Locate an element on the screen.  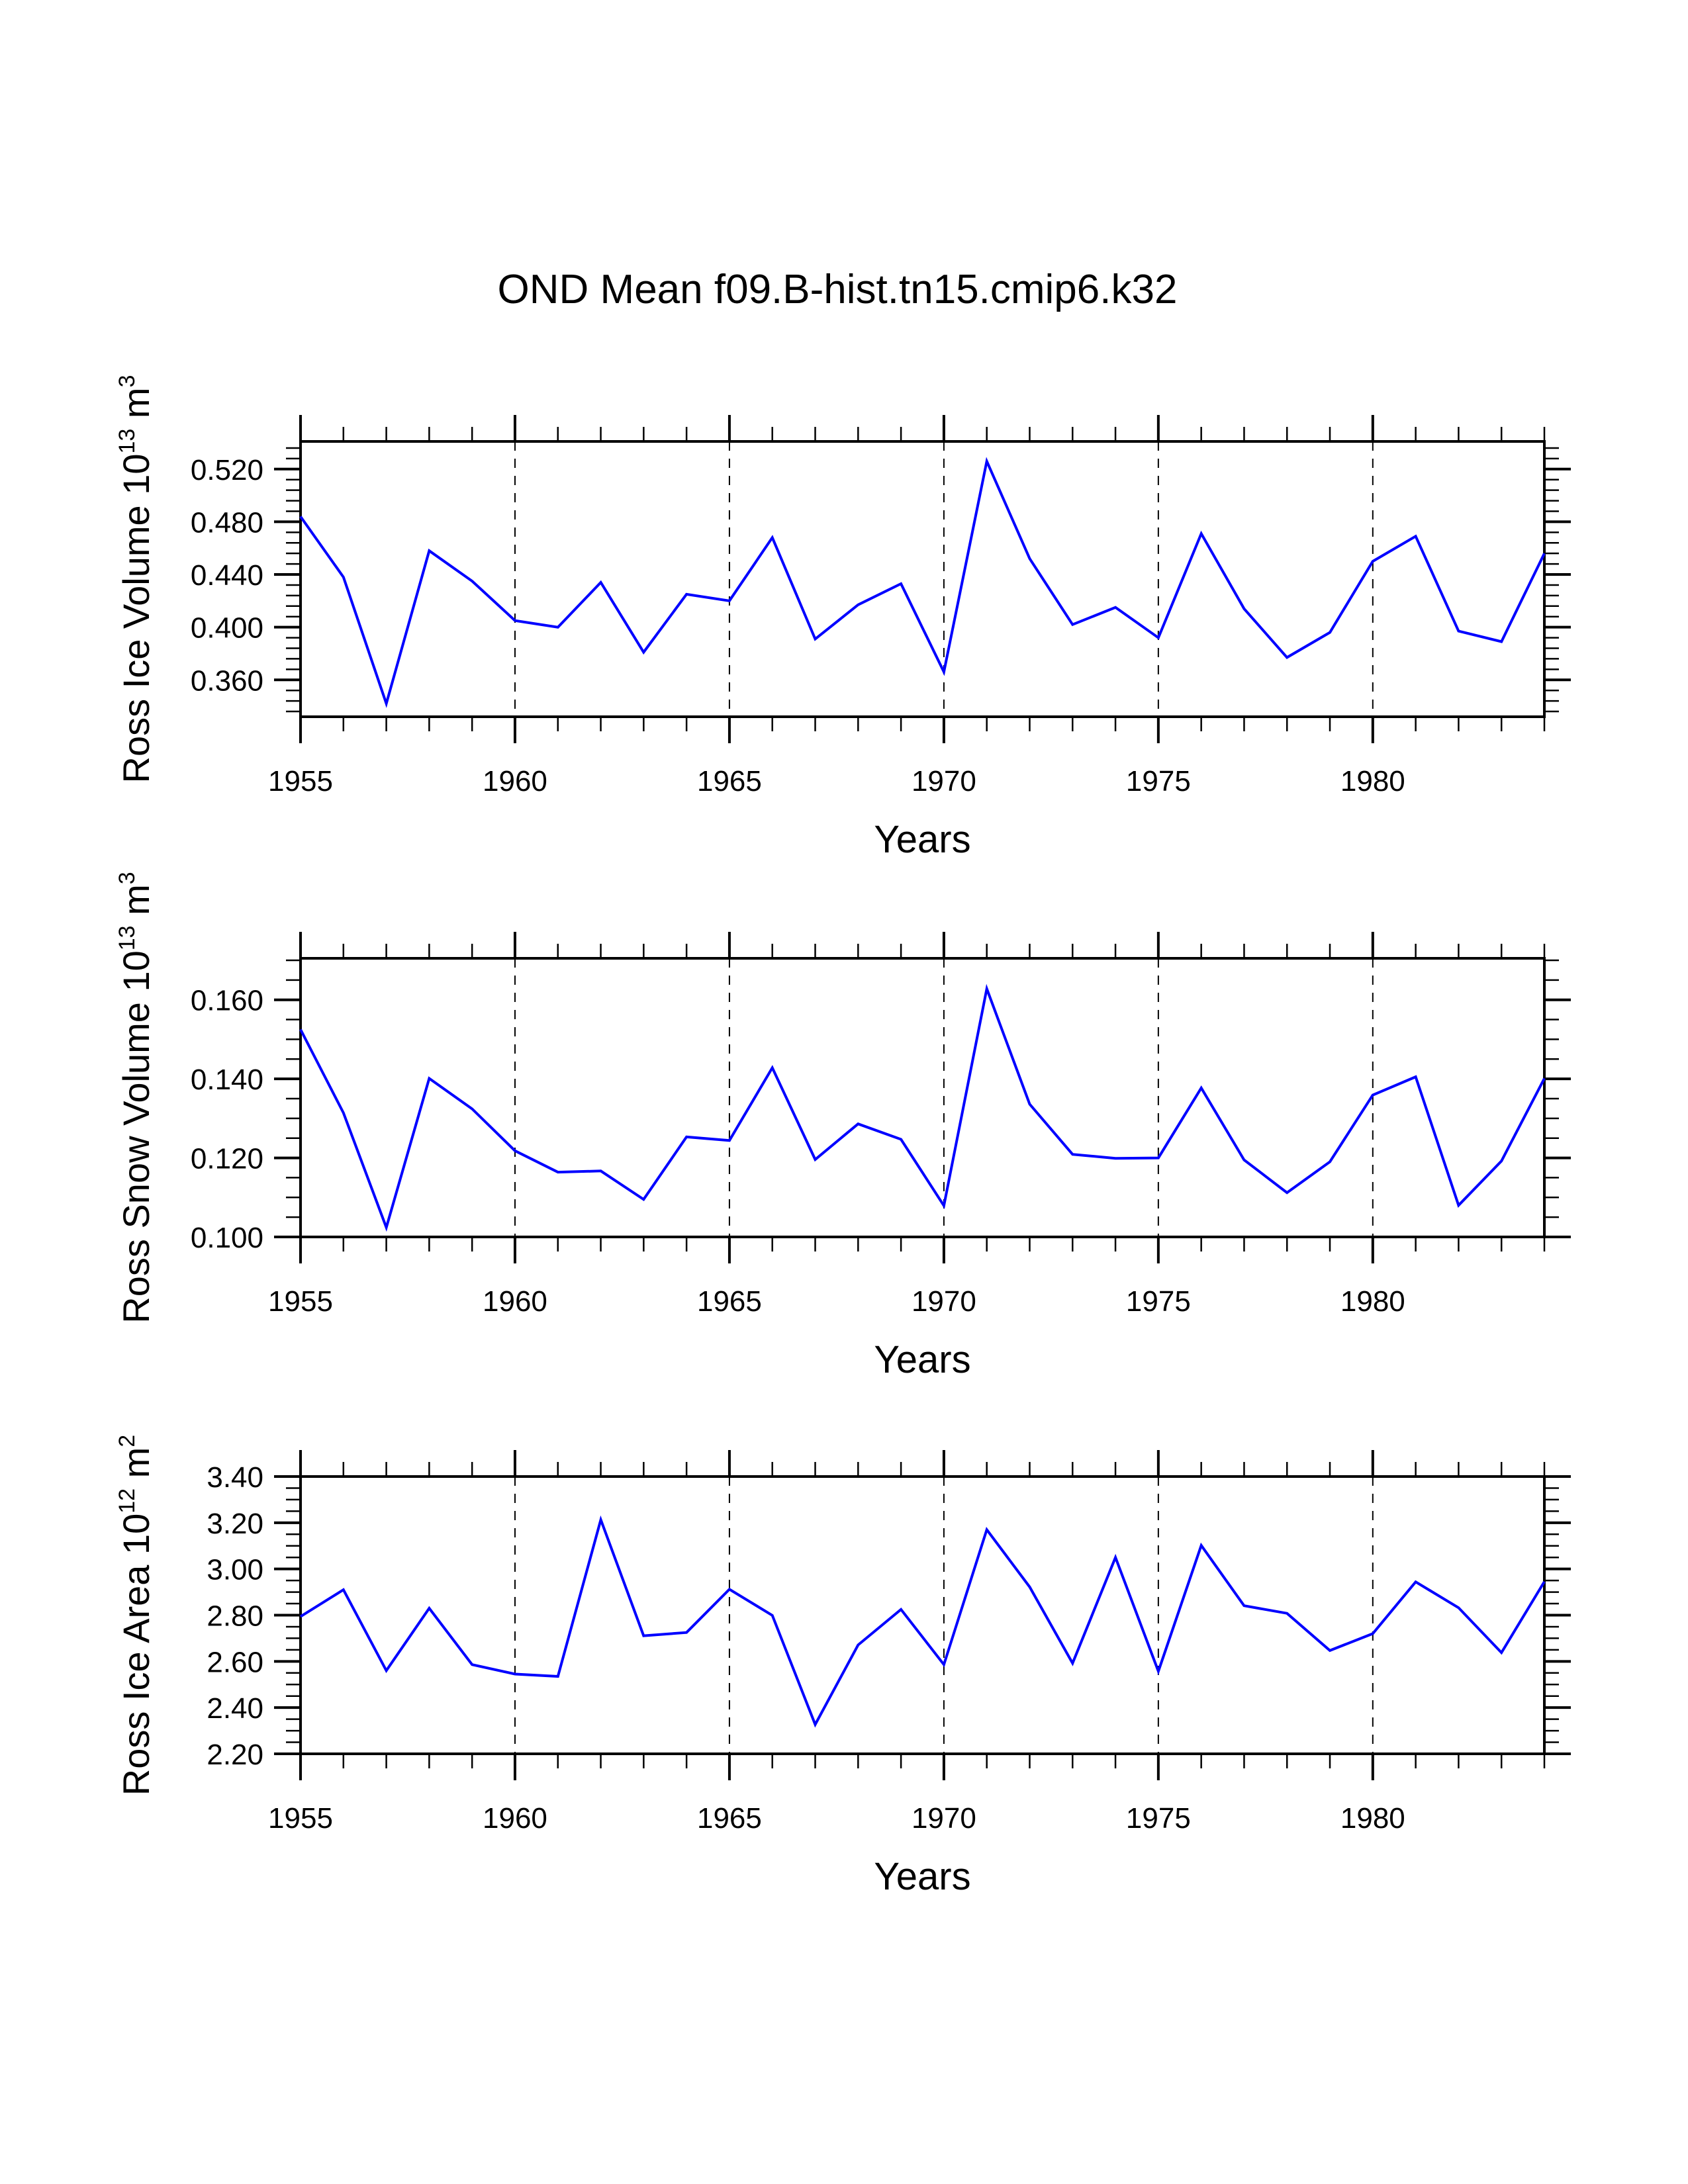
y-axis-label: Ross Ice Volume 1013 m3 is located at coordinates (136, 579).